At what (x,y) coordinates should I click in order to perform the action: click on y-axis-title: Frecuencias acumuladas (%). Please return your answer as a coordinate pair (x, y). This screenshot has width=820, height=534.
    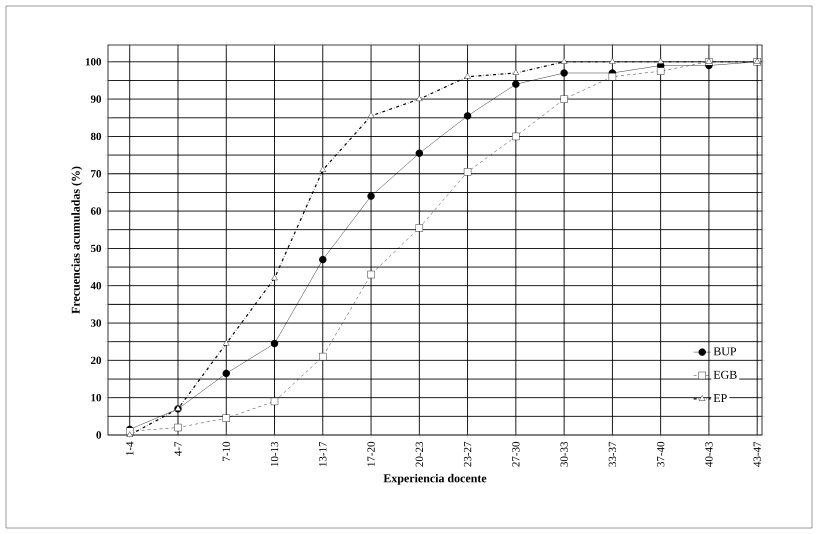
    Looking at the image, I should click on (76, 240).